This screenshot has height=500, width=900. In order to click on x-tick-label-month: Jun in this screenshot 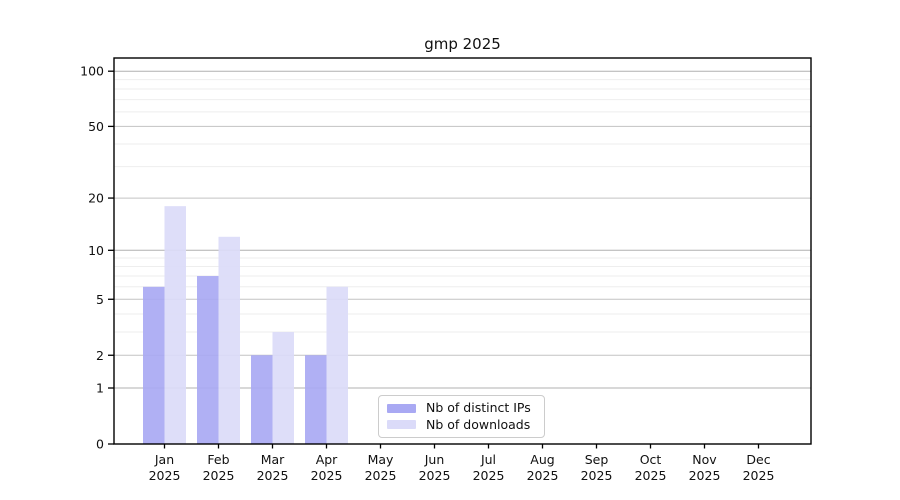, I will do `click(434, 459)`.